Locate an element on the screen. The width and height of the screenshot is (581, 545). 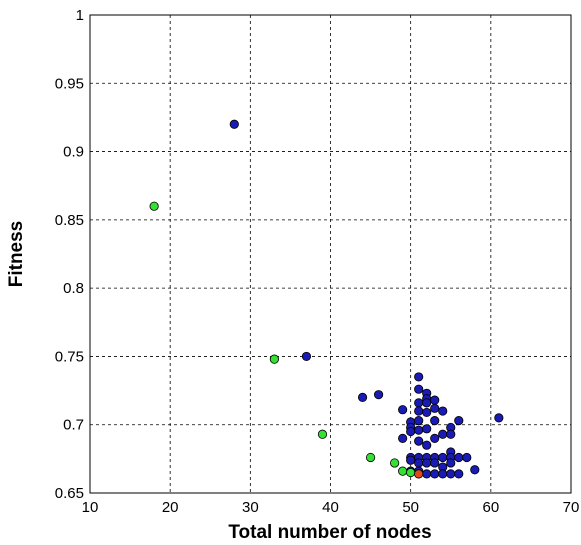
y-tick-label: 0.8 is located at coordinates (73, 288).